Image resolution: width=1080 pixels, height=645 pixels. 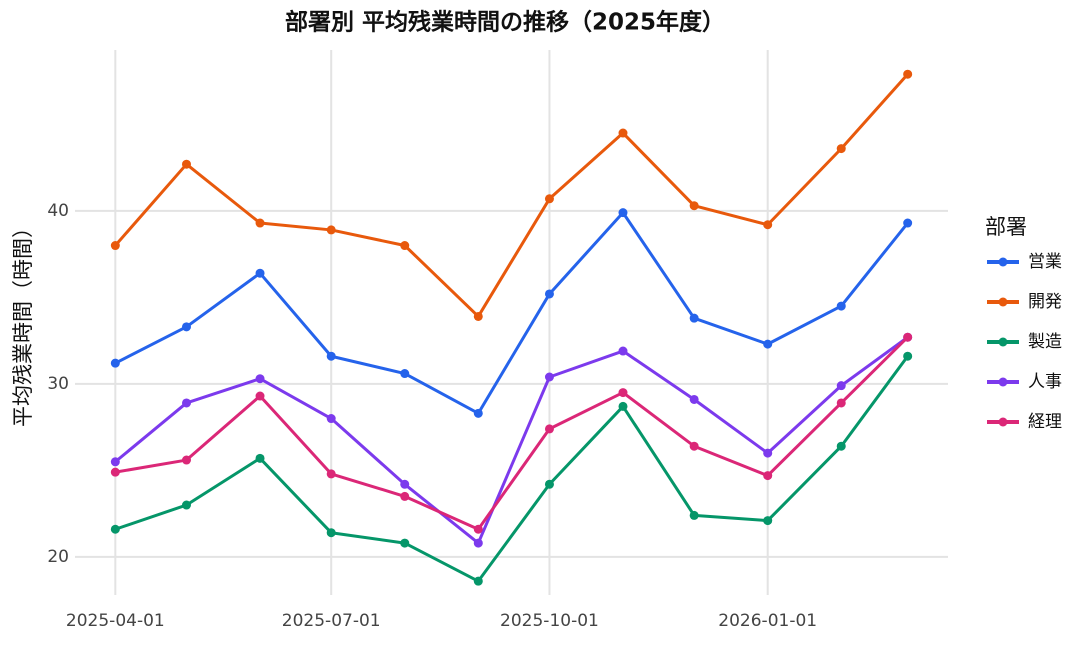 I want to click on y-tick-label: 20, so click(x=58, y=557).